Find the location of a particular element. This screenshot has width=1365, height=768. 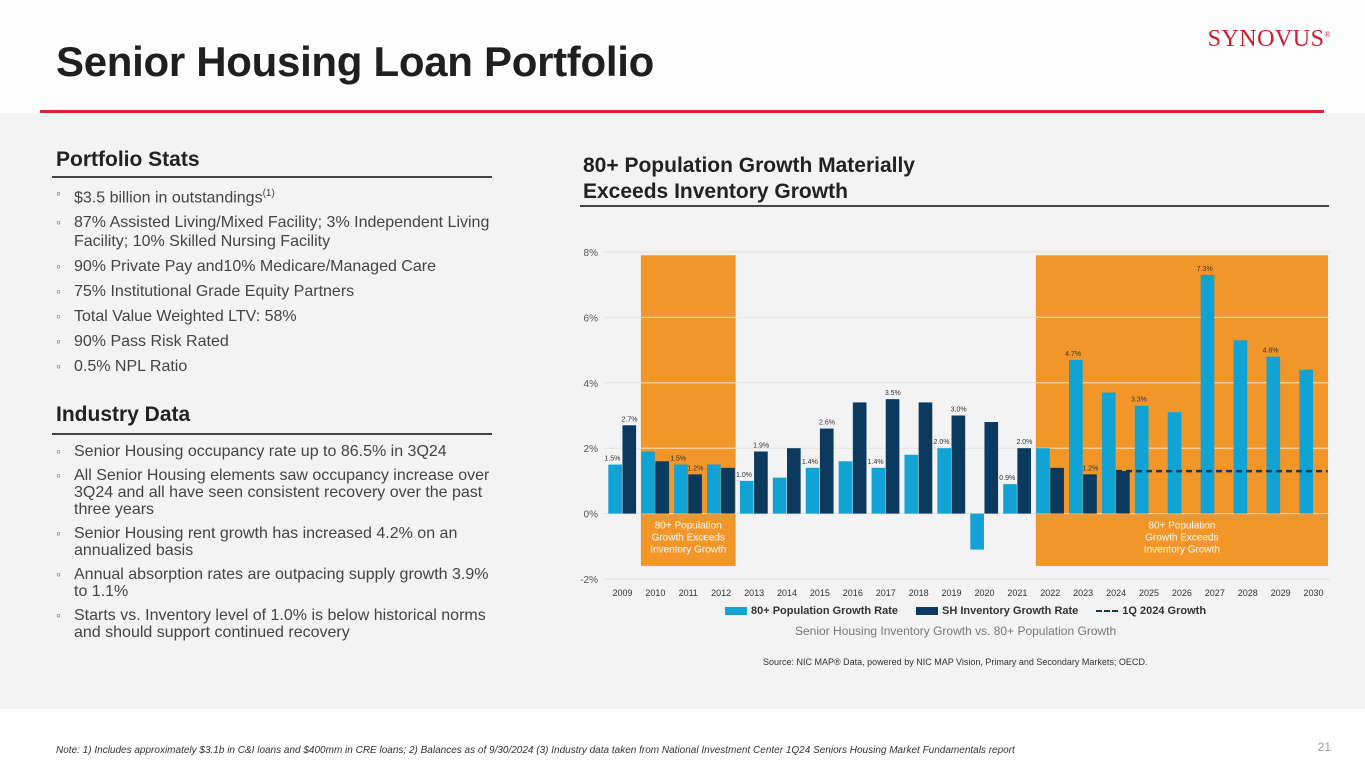

data-label: 1.0% is located at coordinates (744, 475).